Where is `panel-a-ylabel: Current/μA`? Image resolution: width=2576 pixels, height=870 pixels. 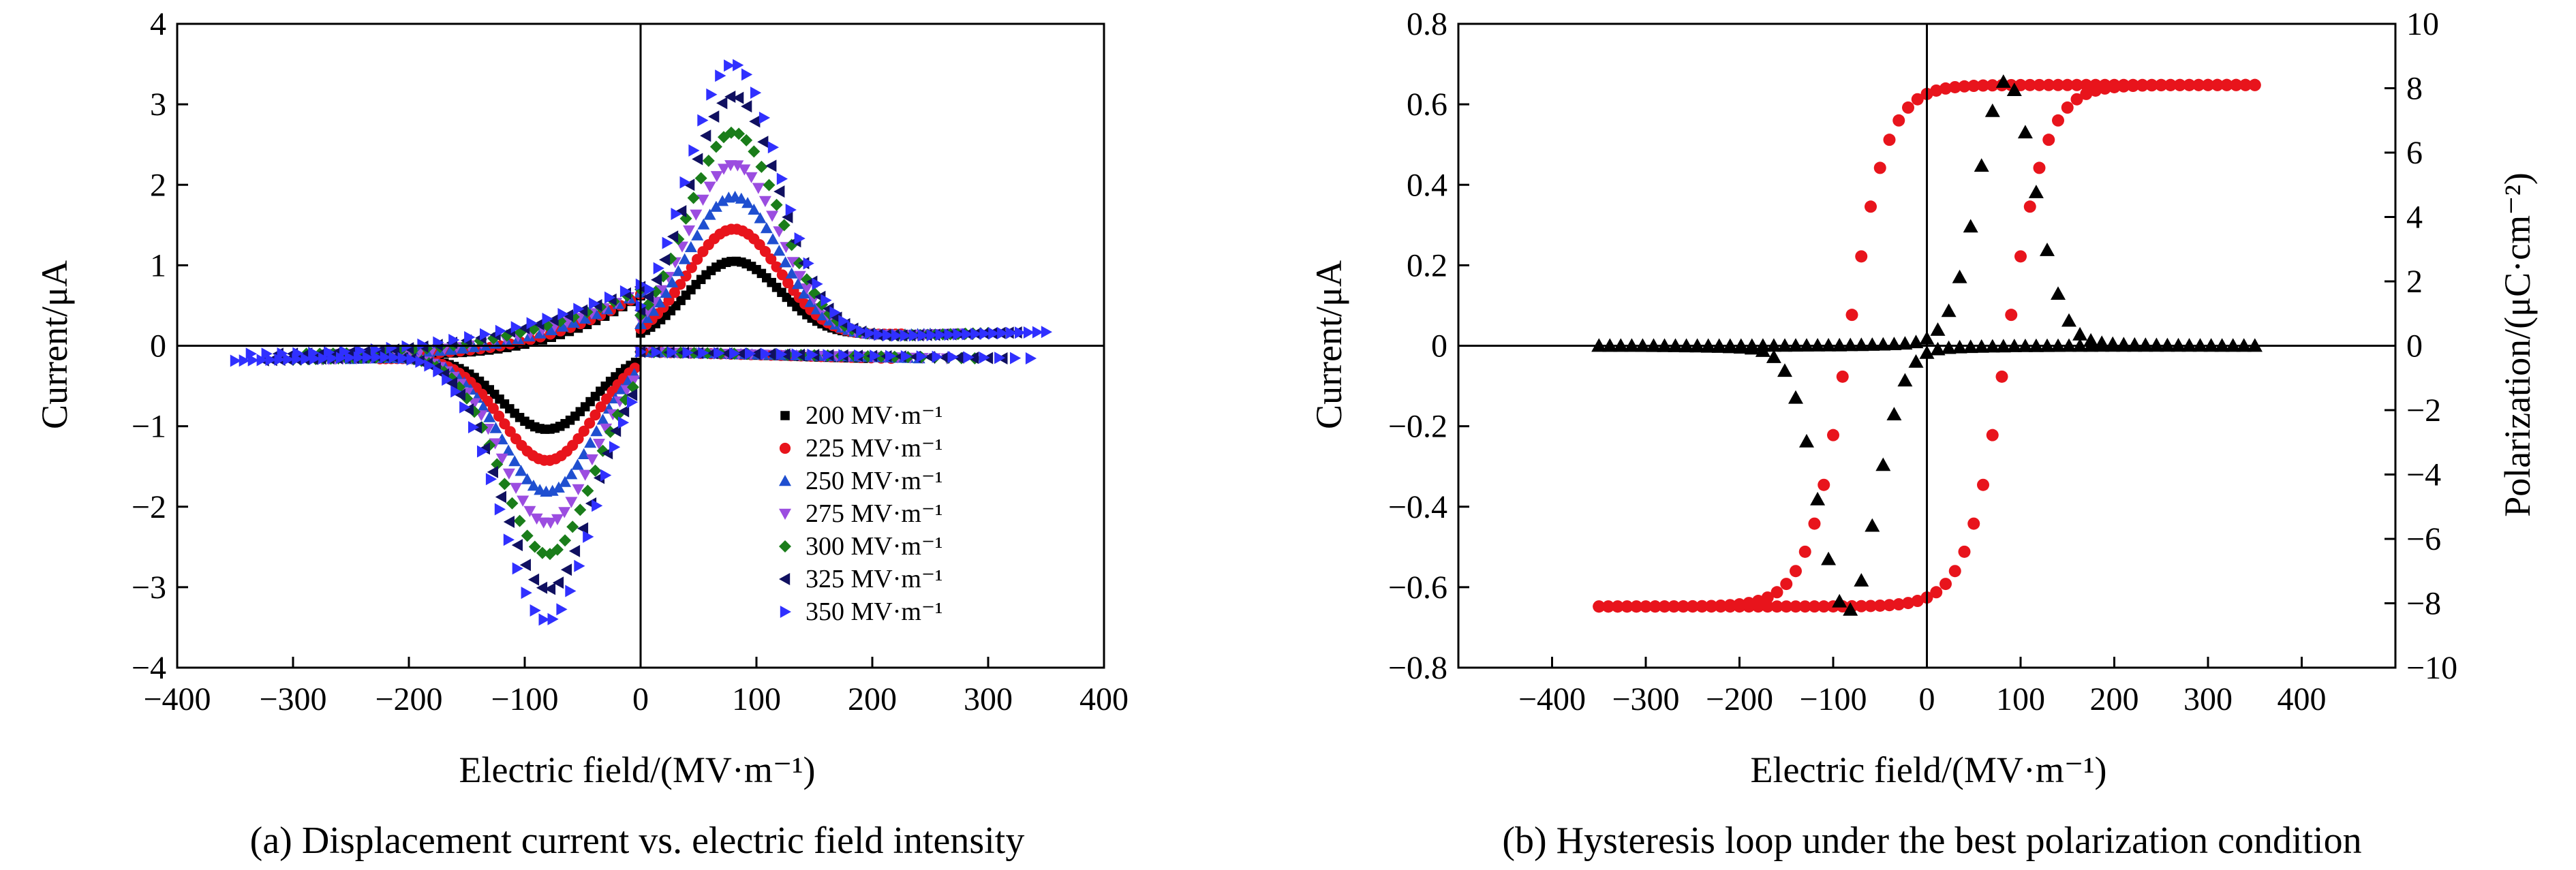 panel-a-ylabel: Current/μA is located at coordinates (55, 345).